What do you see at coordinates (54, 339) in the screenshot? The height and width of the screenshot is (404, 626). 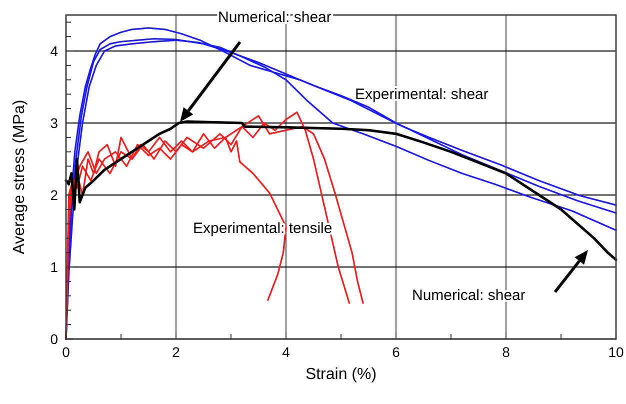 I see `y-tick-label: 0` at bounding box center [54, 339].